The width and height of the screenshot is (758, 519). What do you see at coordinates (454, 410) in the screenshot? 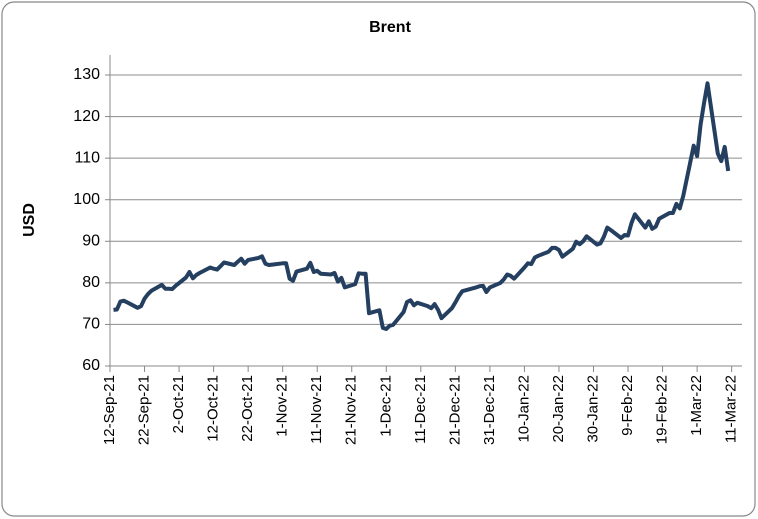
I see `x-tick-label: 21-Dec-21` at bounding box center [454, 410].